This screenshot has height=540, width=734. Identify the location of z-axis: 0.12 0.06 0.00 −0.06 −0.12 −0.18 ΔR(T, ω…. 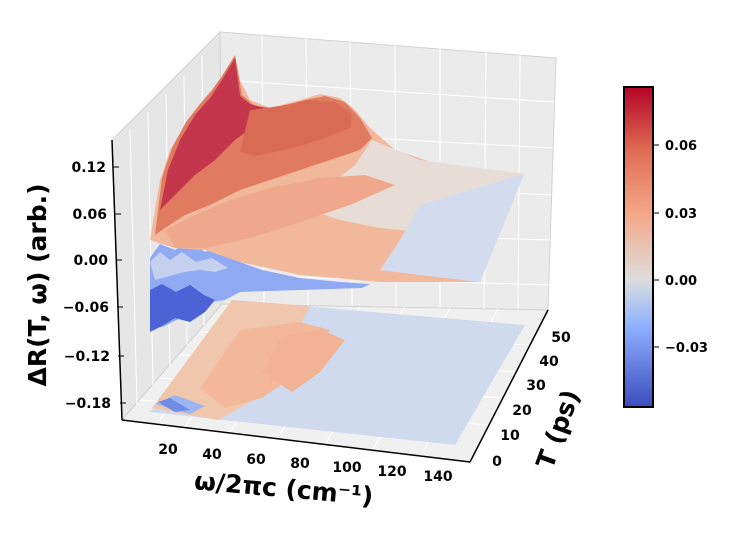
(74, 286).